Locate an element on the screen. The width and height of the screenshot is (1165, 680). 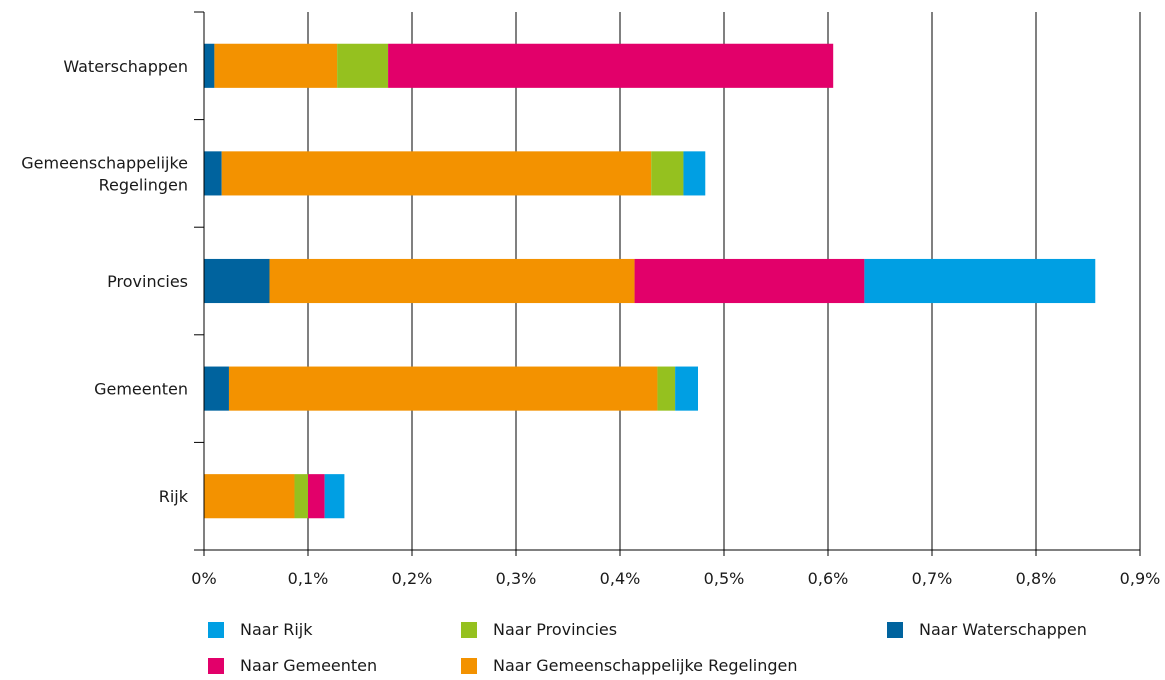
legend-item-naar-rijk: Naar Rijk is located at coordinates (260, 629).